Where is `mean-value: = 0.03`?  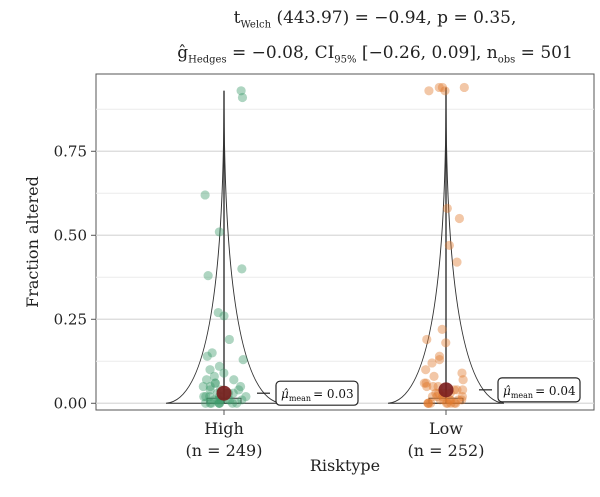 mean-value: = 0.03 is located at coordinates (333, 394).